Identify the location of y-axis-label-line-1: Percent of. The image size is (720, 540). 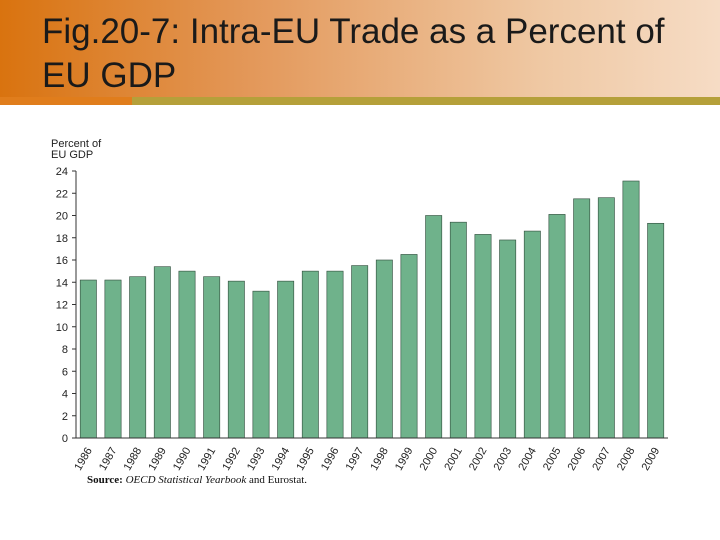
(76, 144).